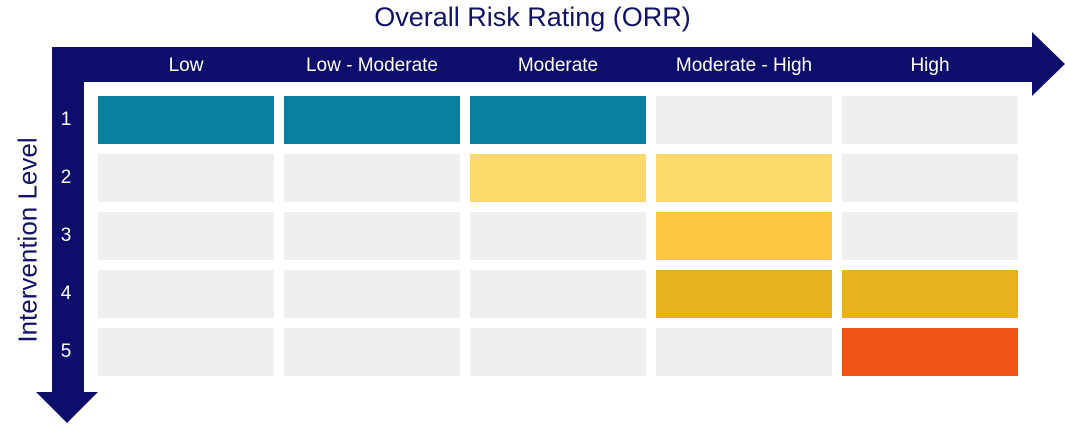 Image resolution: width=1065 pixels, height=424 pixels. I want to click on chart-title: Overall Risk Rating (ORR), so click(532, 17).